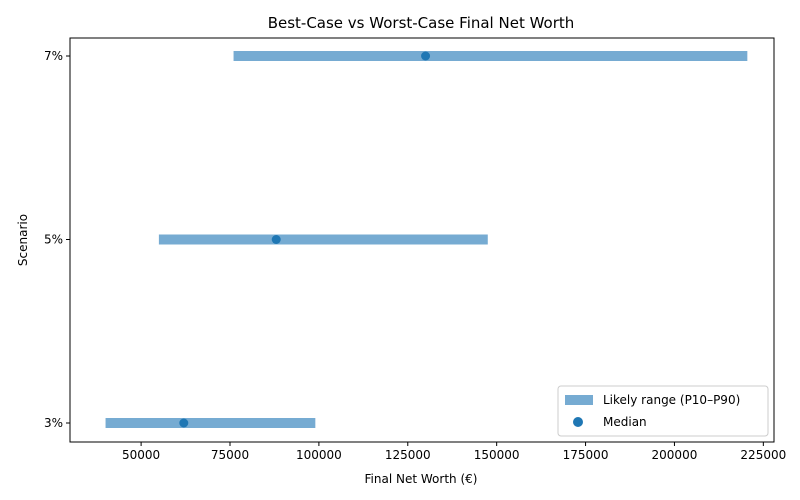 The height and width of the screenshot is (500, 800). I want to click on legend: Likely range (P10–P90) Median, so click(663, 411).